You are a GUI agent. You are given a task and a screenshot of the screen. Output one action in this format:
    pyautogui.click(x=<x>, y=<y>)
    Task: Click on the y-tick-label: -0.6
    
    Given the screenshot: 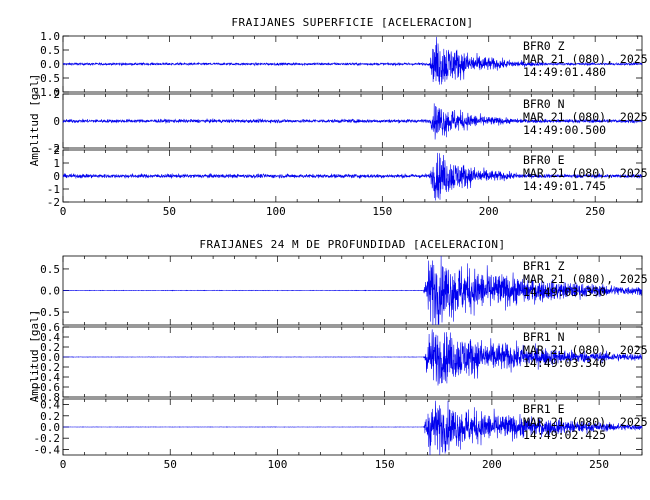 What is the action you would take?
    pyautogui.click(x=47, y=387)
    